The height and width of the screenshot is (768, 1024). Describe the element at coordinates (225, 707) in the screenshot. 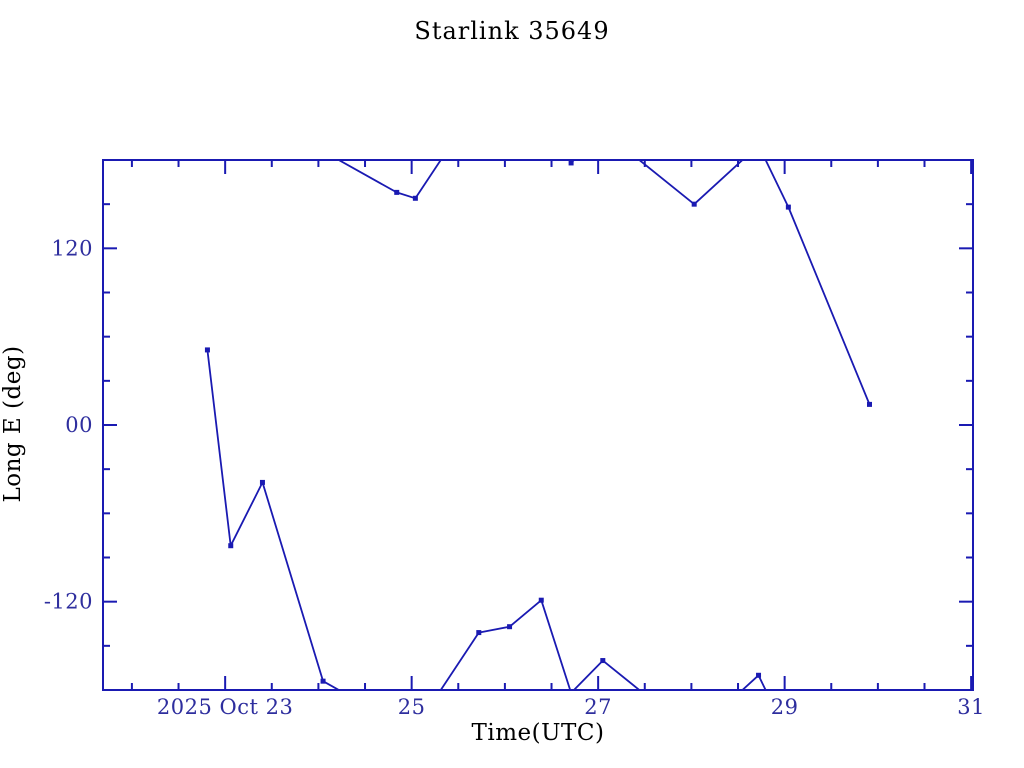

I see `x-tick-label: 2025 Oct 23` at that location.